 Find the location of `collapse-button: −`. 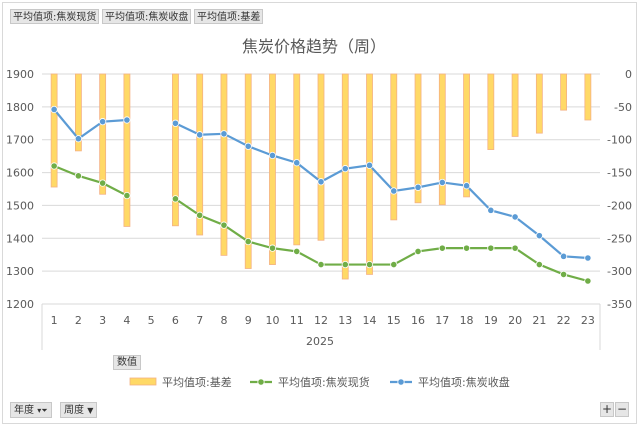

collapse-button: − is located at coordinates (622, 409).